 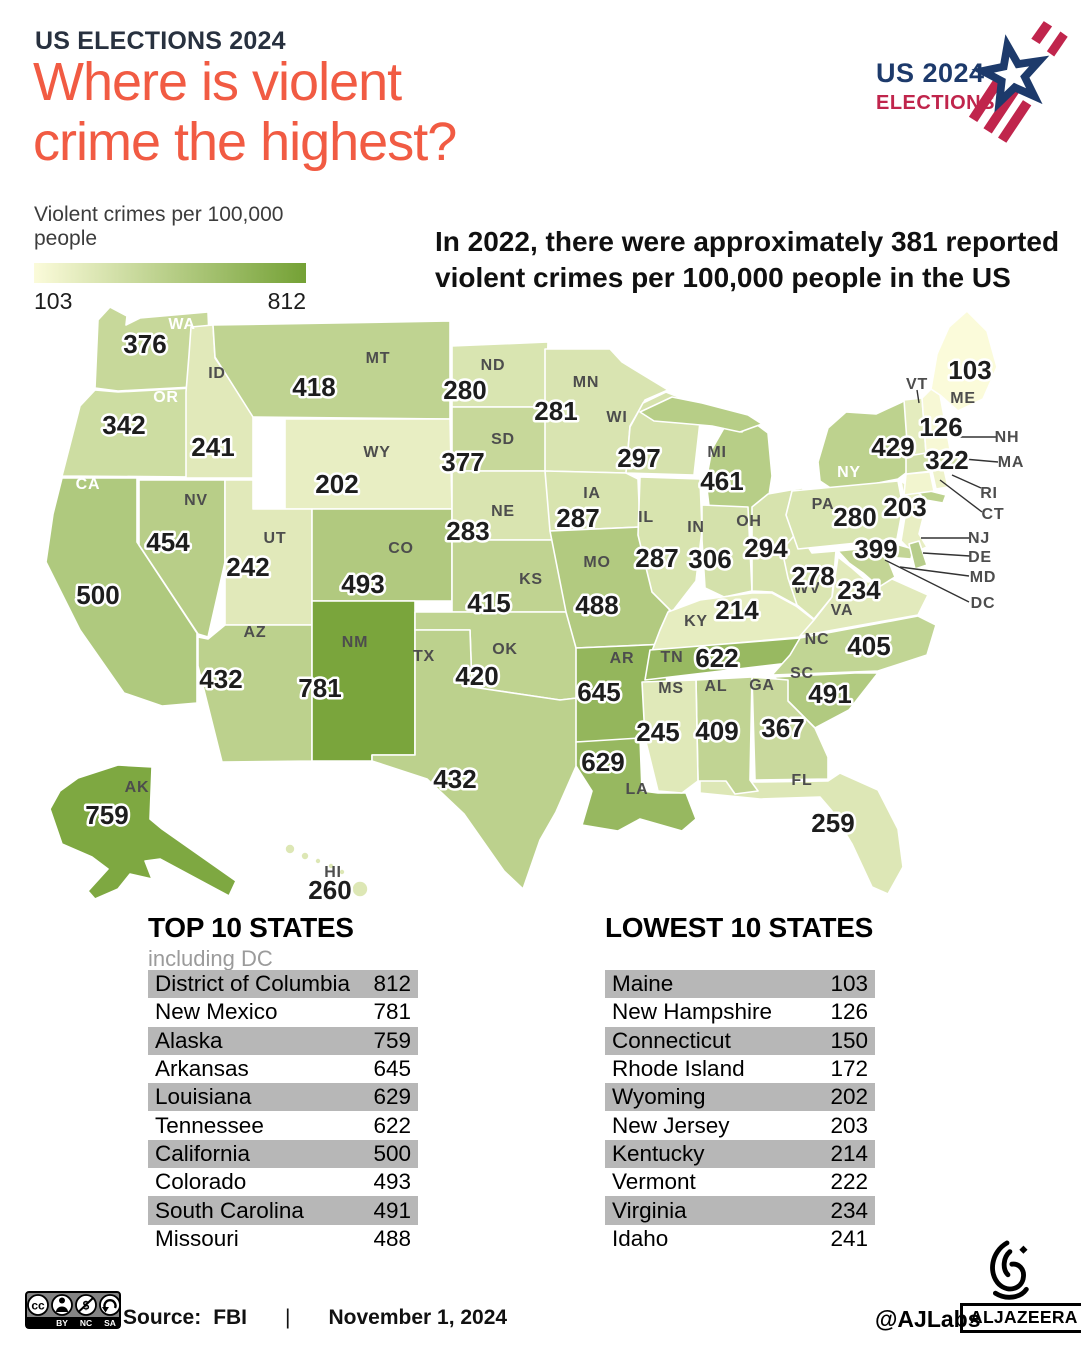 I want to click on state-value-ND: 280, so click(x=464, y=390).